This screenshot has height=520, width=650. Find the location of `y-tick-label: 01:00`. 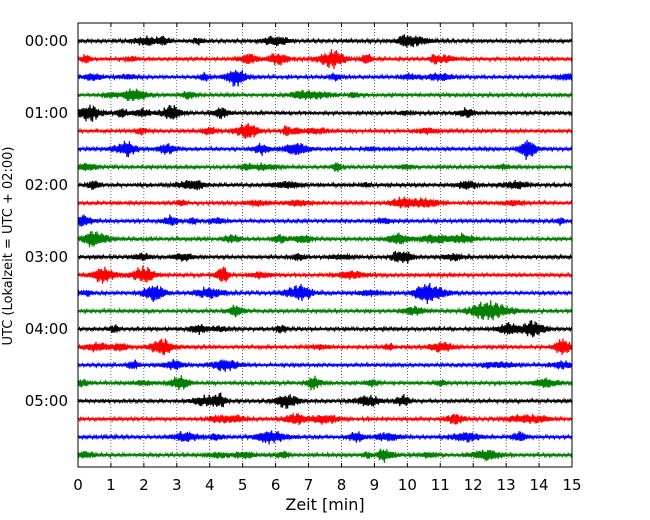

y-tick-label: 01:00 is located at coordinates (46, 113).